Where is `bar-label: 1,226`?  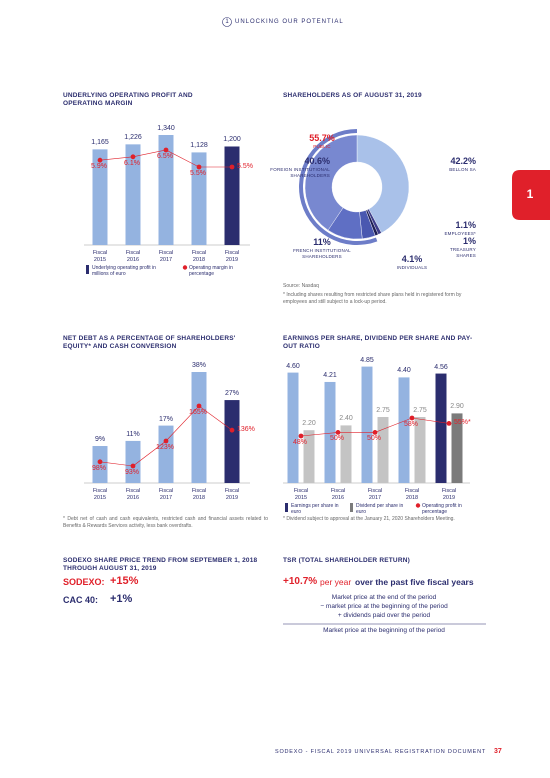 bar-label: 1,226 is located at coordinates (133, 138).